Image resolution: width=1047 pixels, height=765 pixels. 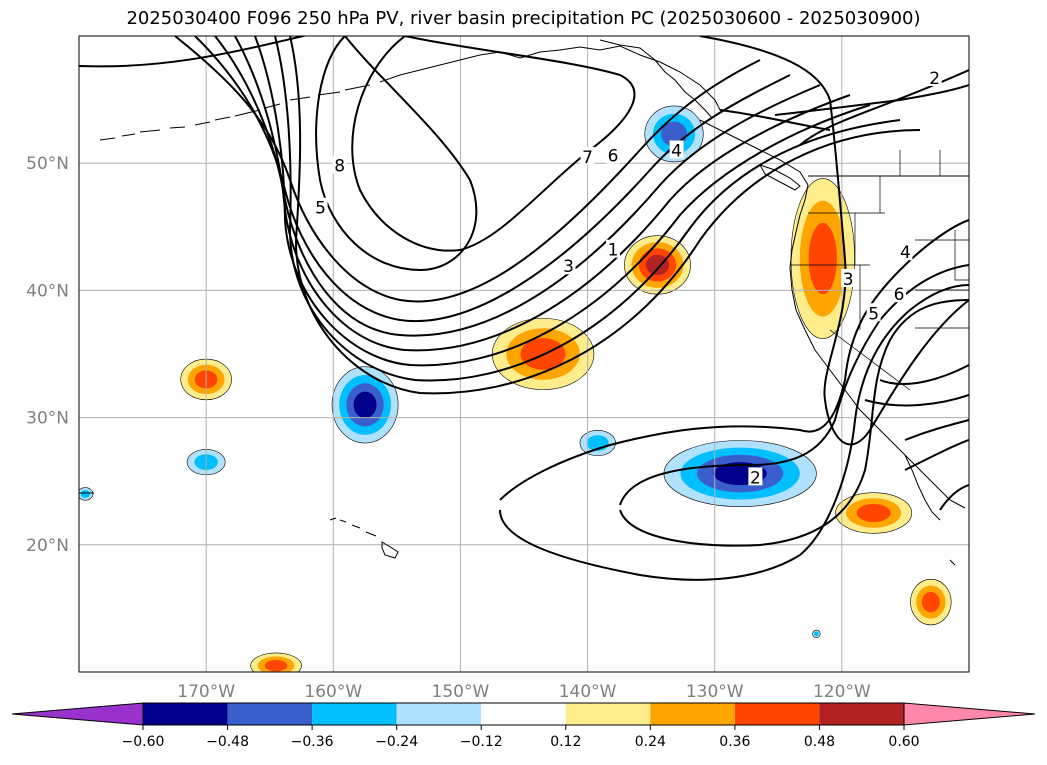 I want to click on hawaii-islands, so click(x=364, y=538).